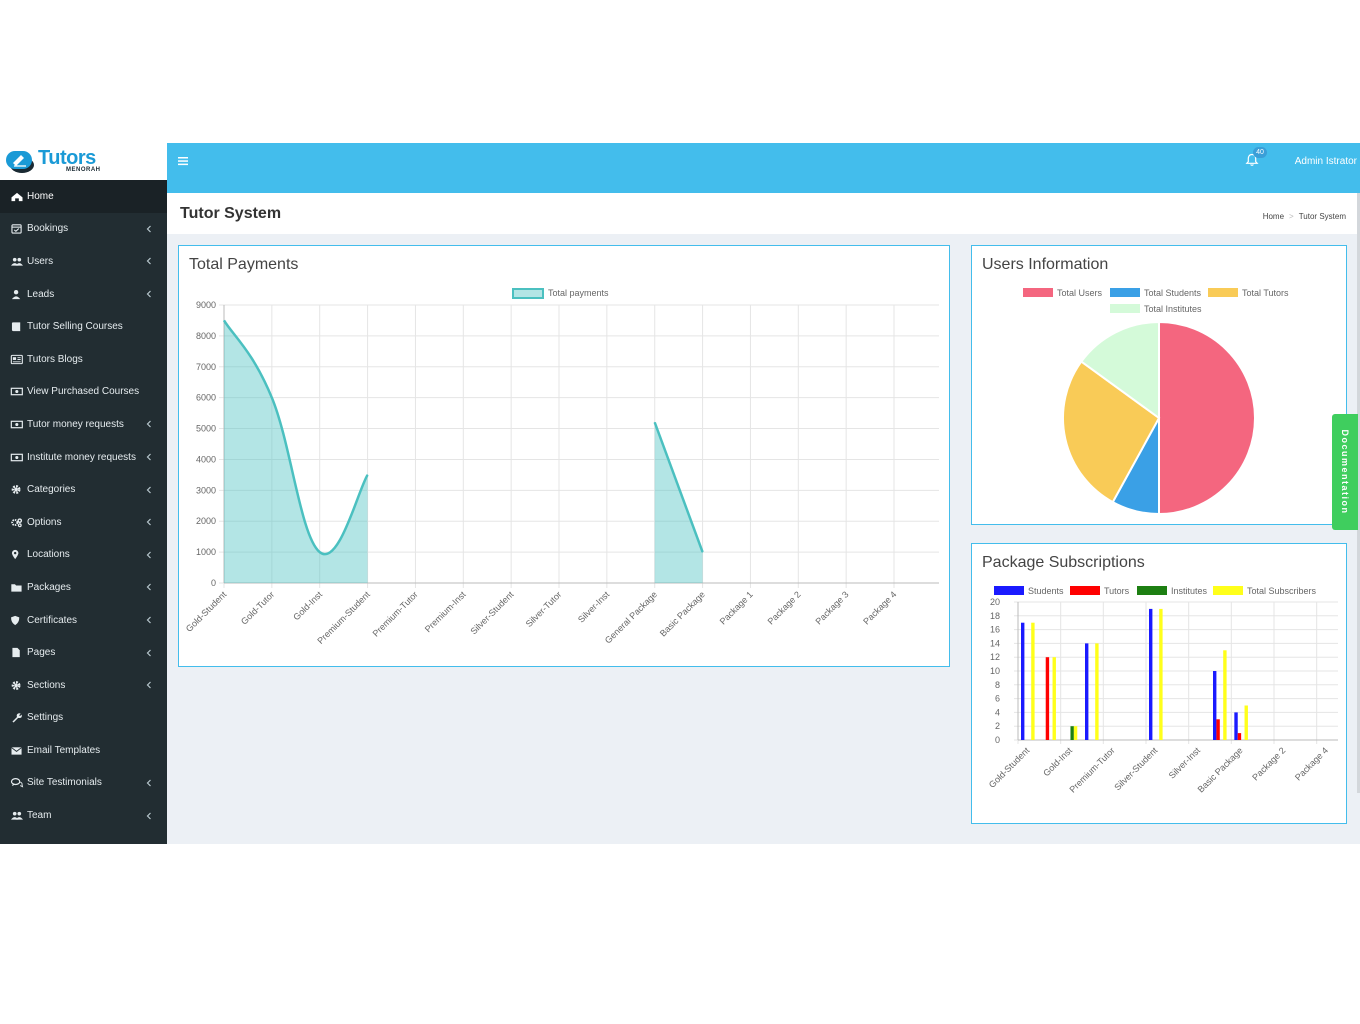 This screenshot has width=1360, height=1024. I want to click on sidebar-item-site-testimonials: Site Testimonials, so click(83, 783).